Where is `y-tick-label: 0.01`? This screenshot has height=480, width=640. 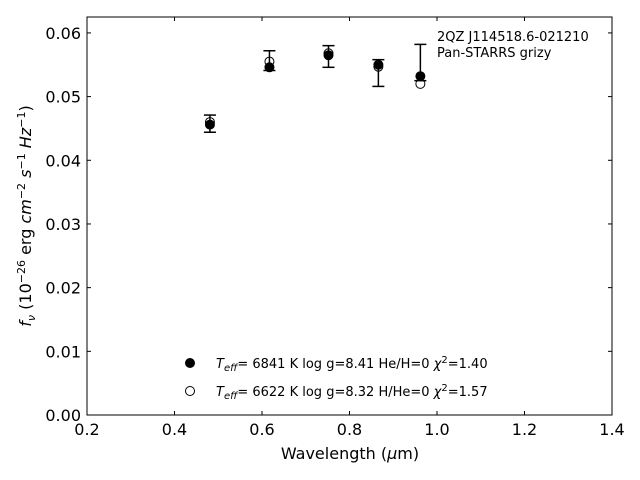
y-tick-label: 0.01 is located at coordinates (63, 351).